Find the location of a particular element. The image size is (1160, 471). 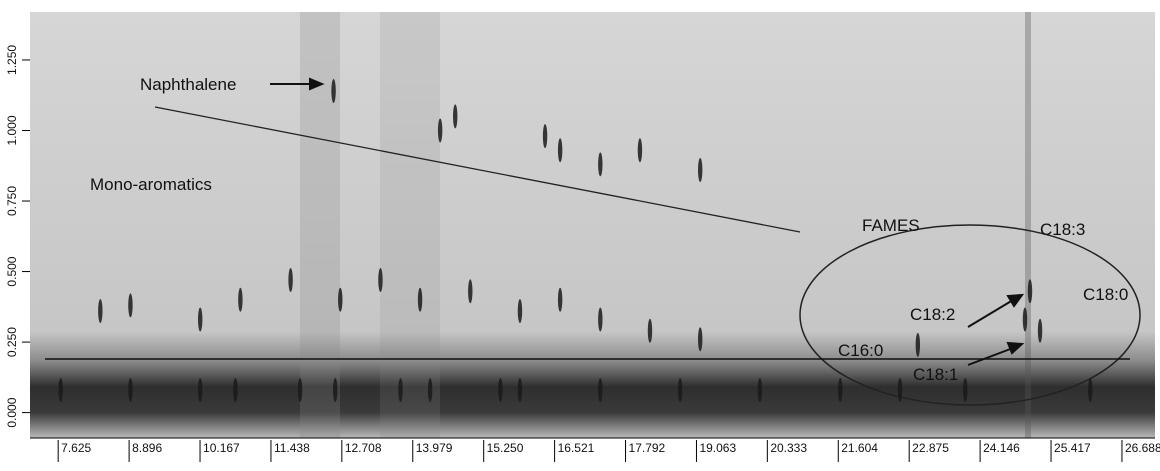

x-tick-label: 22.875 is located at coordinates (930, 448).